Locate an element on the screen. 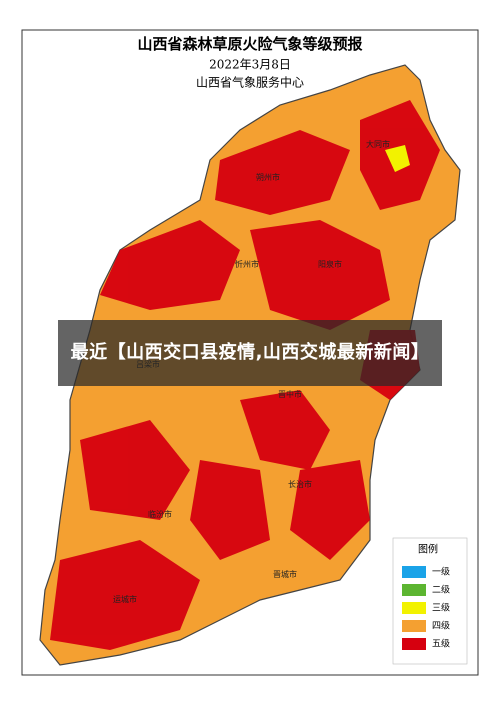 The width and height of the screenshot is (500, 711). map-issuer: 山西省气象服务中心 is located at coordinates (250, 82).